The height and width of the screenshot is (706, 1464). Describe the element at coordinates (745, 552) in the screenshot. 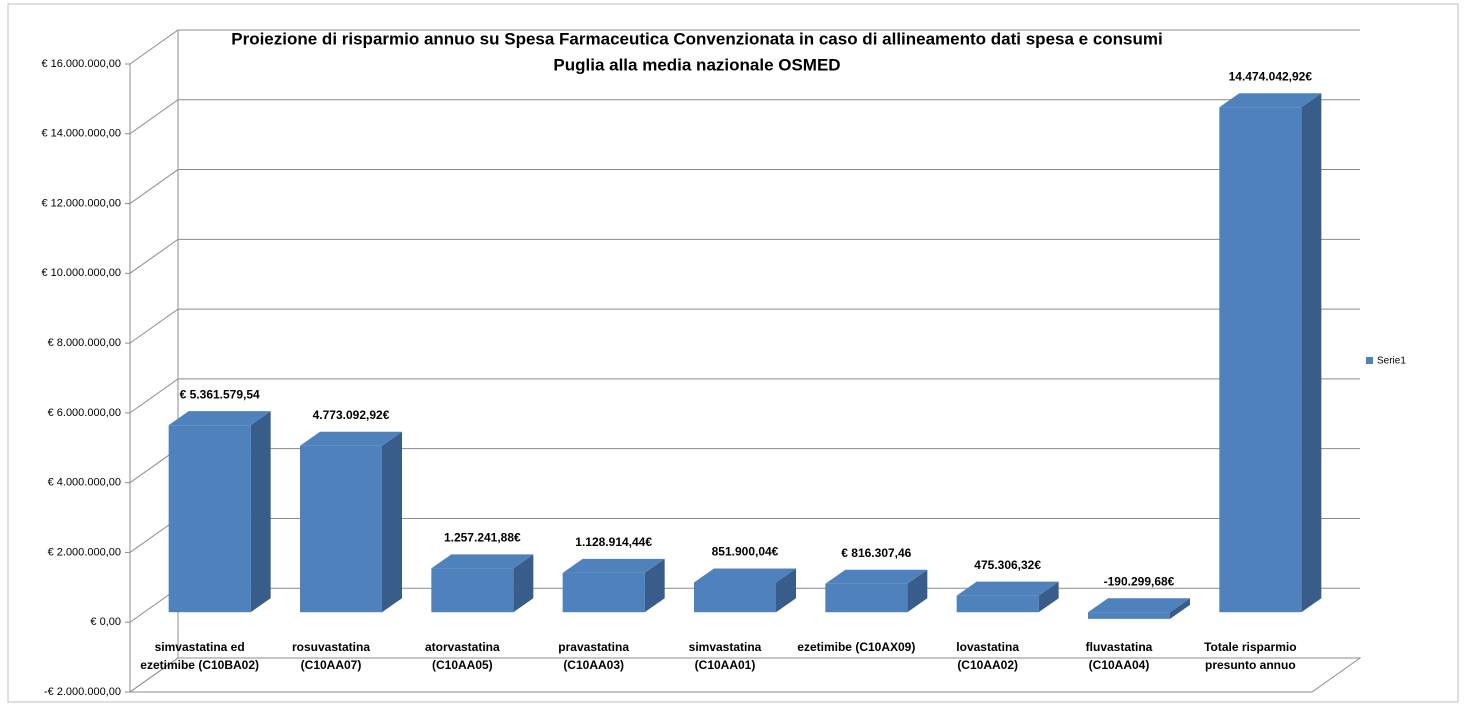

I see `data-label: 851.900,04€` at that location.